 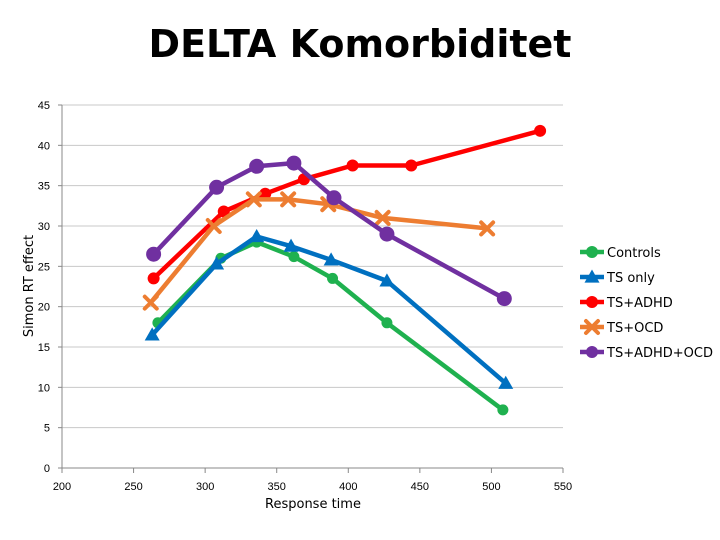 What do you see at coordinates (634, 328) in the screenshot?
I see `legend-label: TS+OCD` at bounding box center [634, 328].